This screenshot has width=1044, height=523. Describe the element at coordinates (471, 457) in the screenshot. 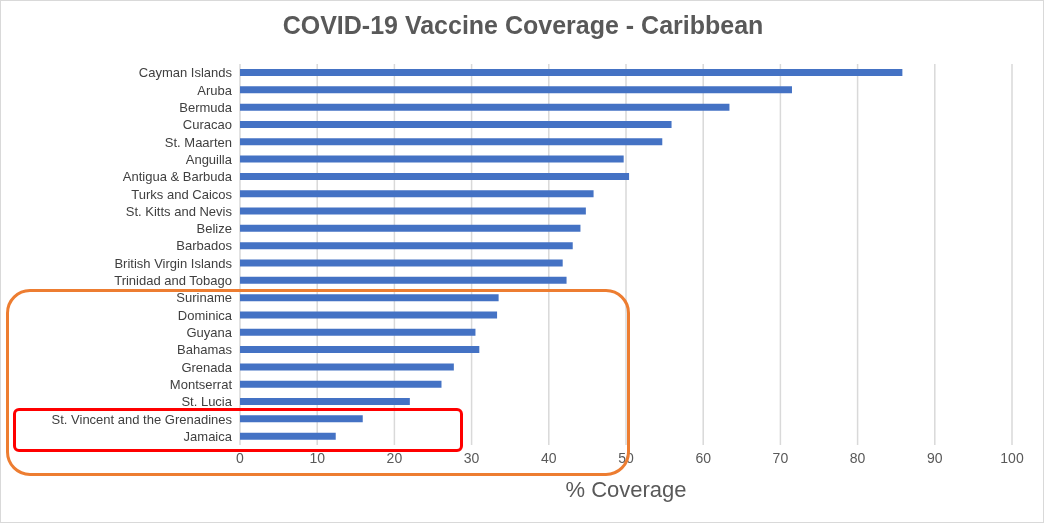

I see `x-tick-label: 30` at that location.